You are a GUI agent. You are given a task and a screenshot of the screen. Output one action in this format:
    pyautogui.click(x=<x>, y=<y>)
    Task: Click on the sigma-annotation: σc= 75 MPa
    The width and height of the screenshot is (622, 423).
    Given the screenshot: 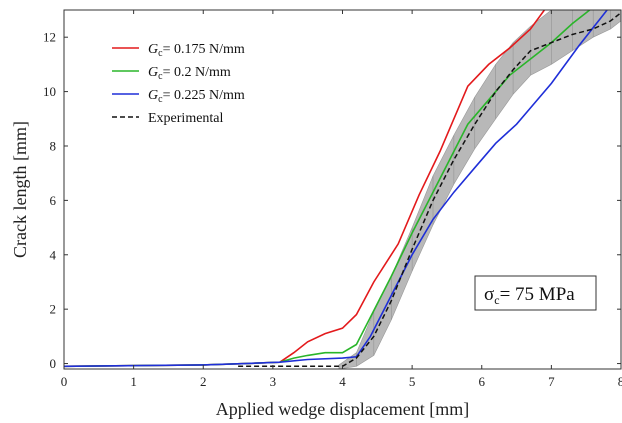 What is the action you would take?
    pyautogui.click(x=535, y=293)
    